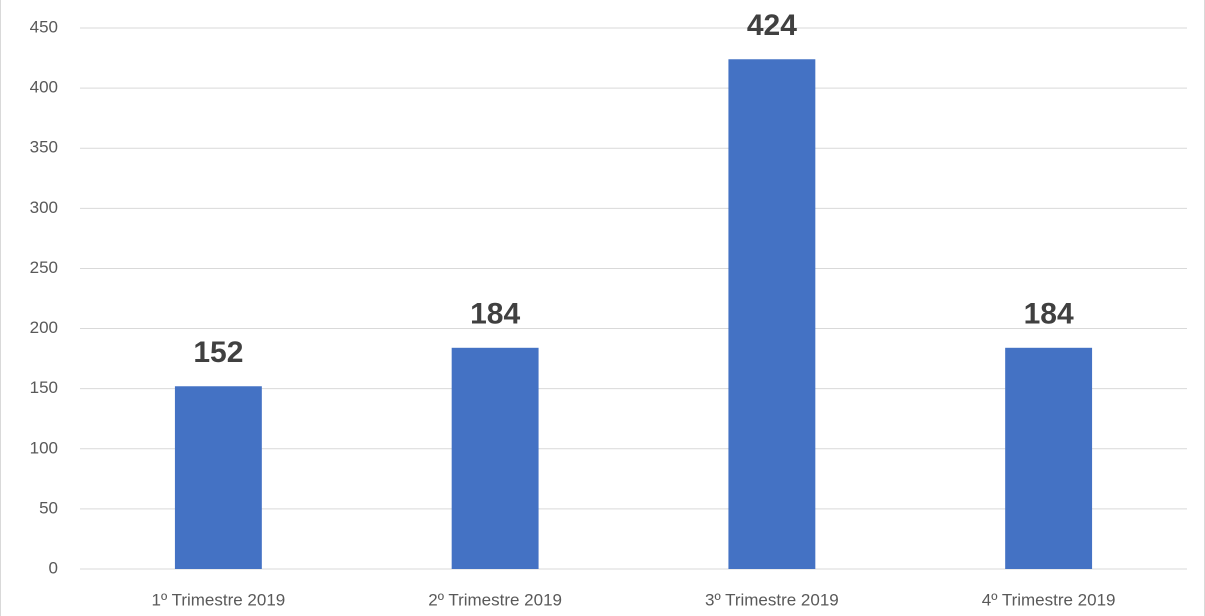  I want to click on y-tick-label: 0, so click(53, 567).